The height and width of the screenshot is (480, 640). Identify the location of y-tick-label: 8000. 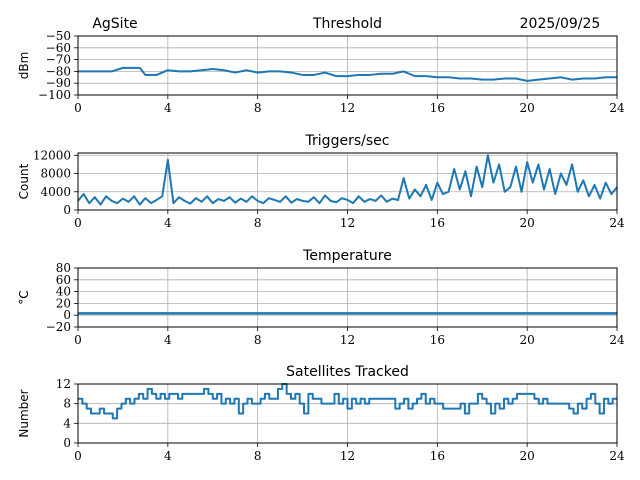
(55, 174).